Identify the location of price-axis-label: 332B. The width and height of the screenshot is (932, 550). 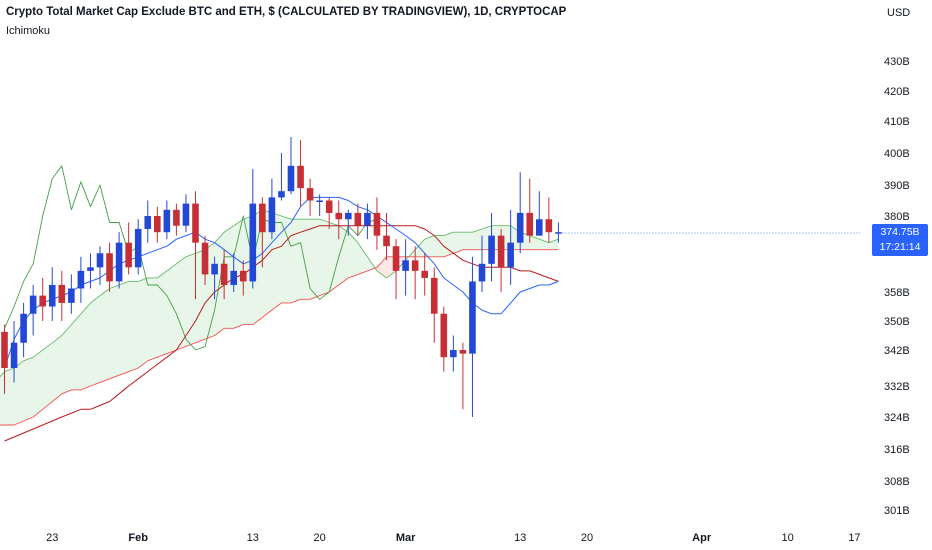
(897, 387).